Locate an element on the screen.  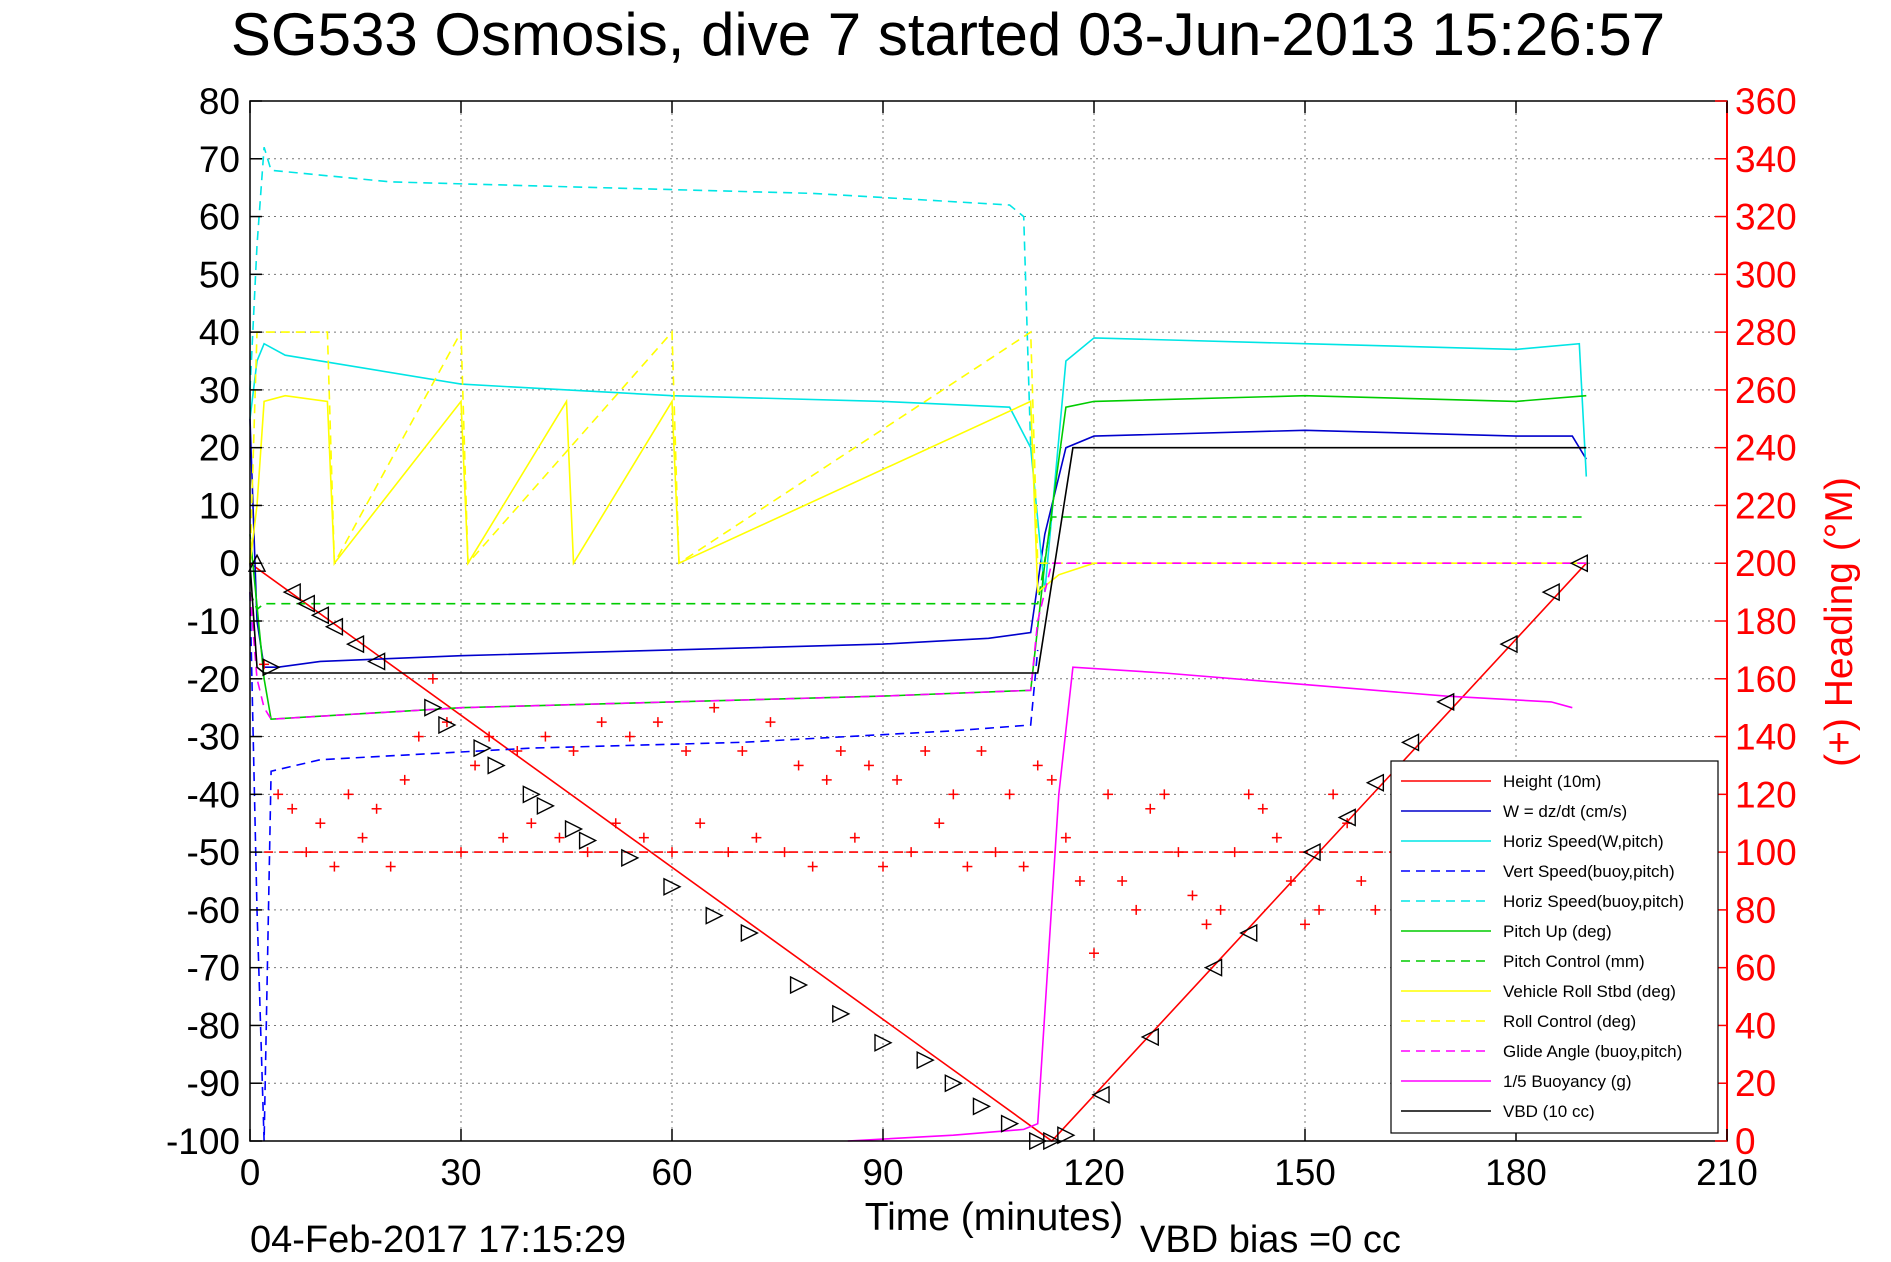
y-tick-label: -60 is located at coordinates (213, 910).